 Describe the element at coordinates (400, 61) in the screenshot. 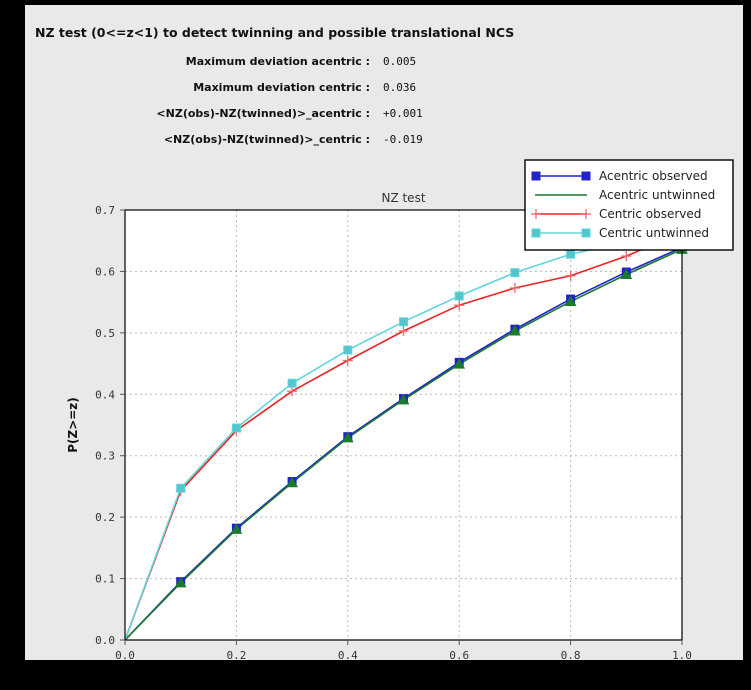

I see `stat-value: 0.005` at that location.